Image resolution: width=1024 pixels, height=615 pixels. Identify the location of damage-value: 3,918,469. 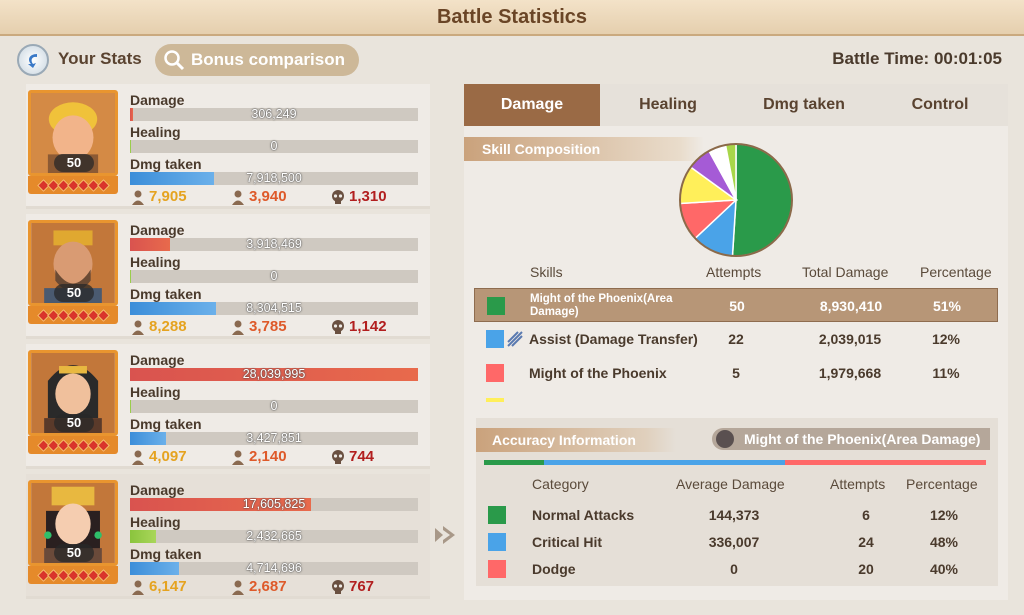
(274, 244).